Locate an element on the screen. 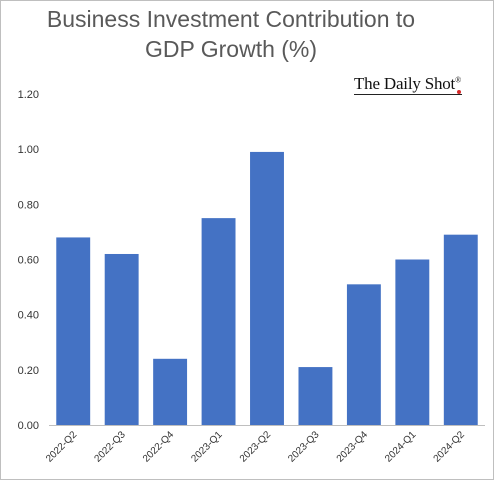 This screenshot has height=480, width=494. x-tick-label: 2024-Q1 is located at coordinates (401, 447).